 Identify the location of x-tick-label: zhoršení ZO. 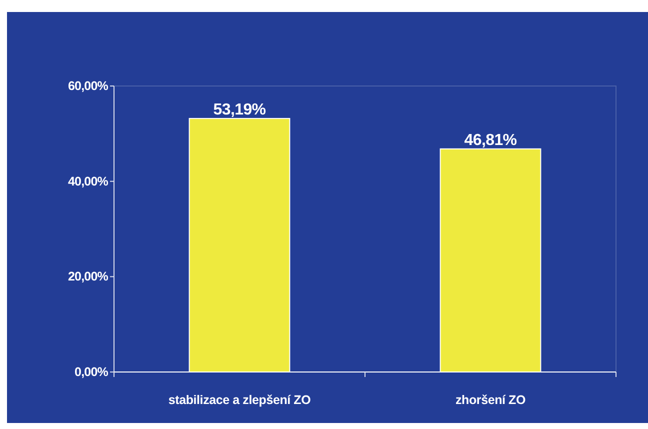
(490, 400).